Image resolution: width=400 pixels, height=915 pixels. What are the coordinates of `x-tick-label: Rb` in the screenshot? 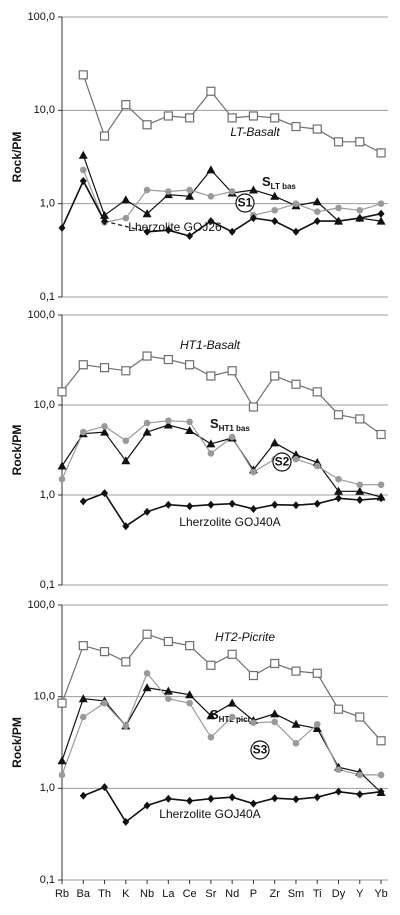 It's located at (62, 894).